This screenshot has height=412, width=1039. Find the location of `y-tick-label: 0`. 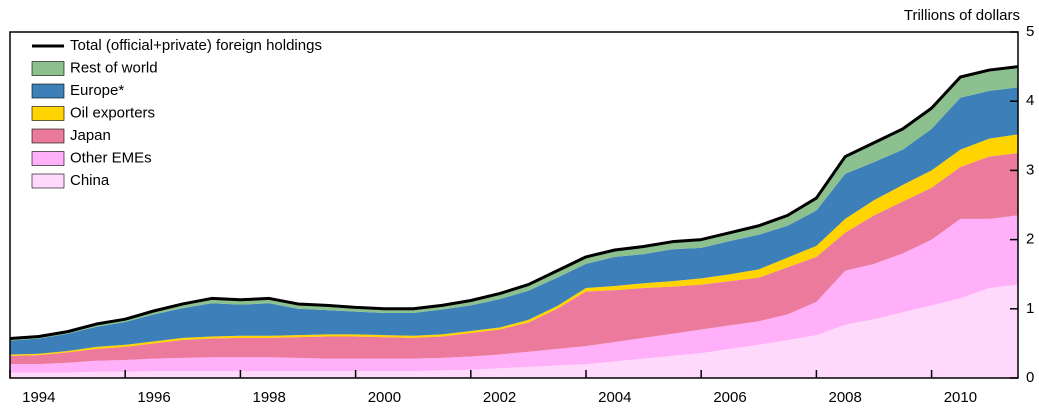

y-tick-label: 0 is located at coordinates (1030, 377).